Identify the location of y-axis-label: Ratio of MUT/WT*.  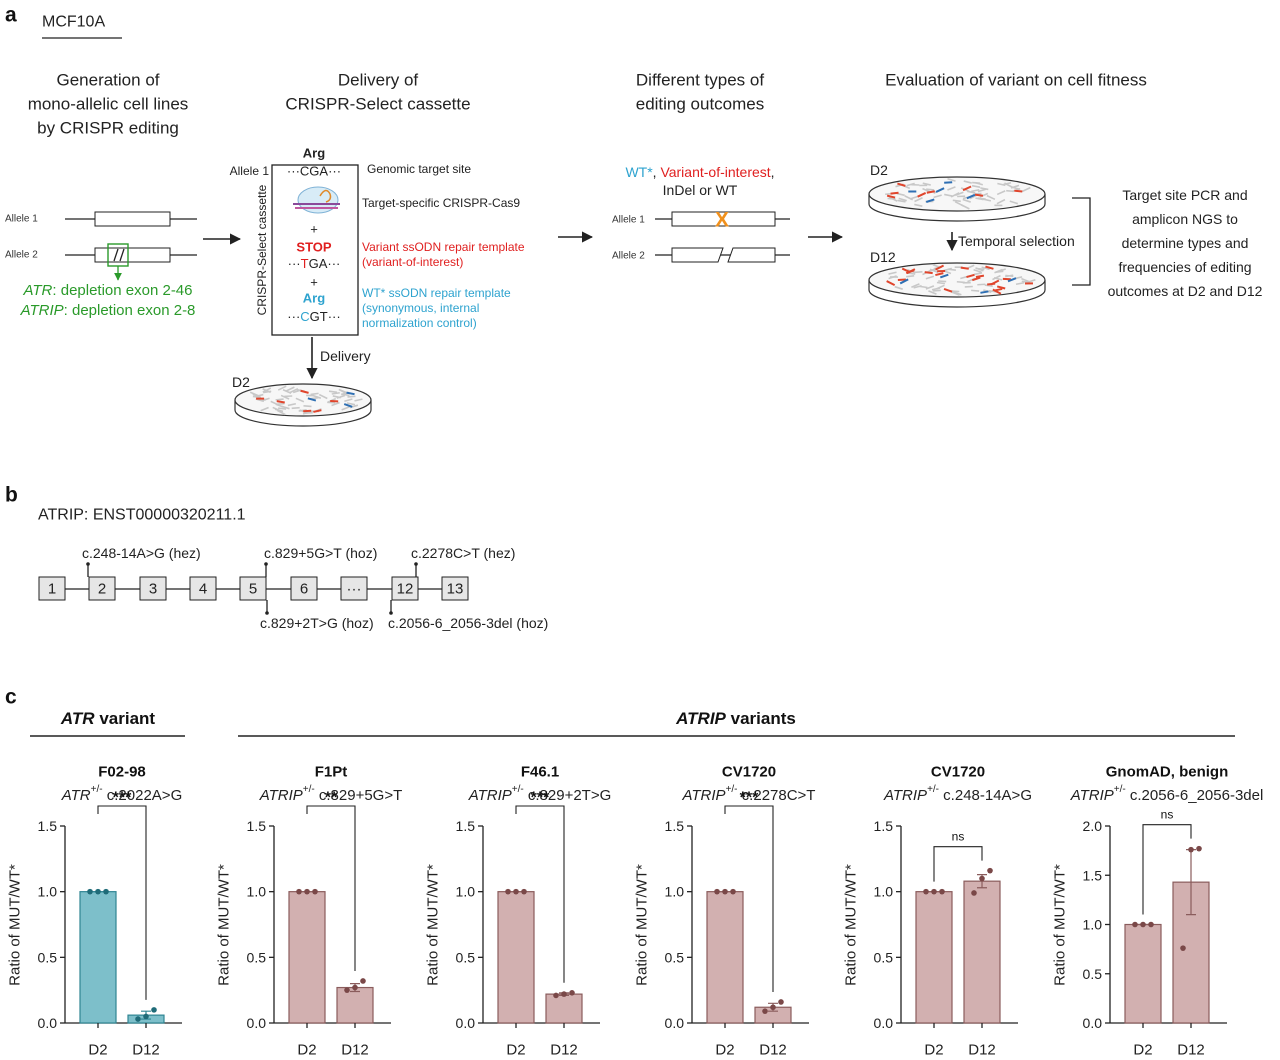
(15, 925).